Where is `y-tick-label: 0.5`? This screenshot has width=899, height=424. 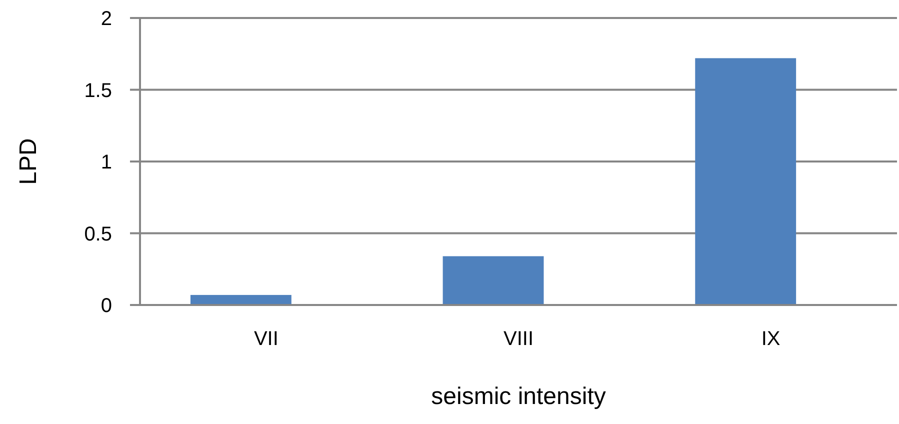 y-tick-label: 0.5 is located at coordinates (98, 234).